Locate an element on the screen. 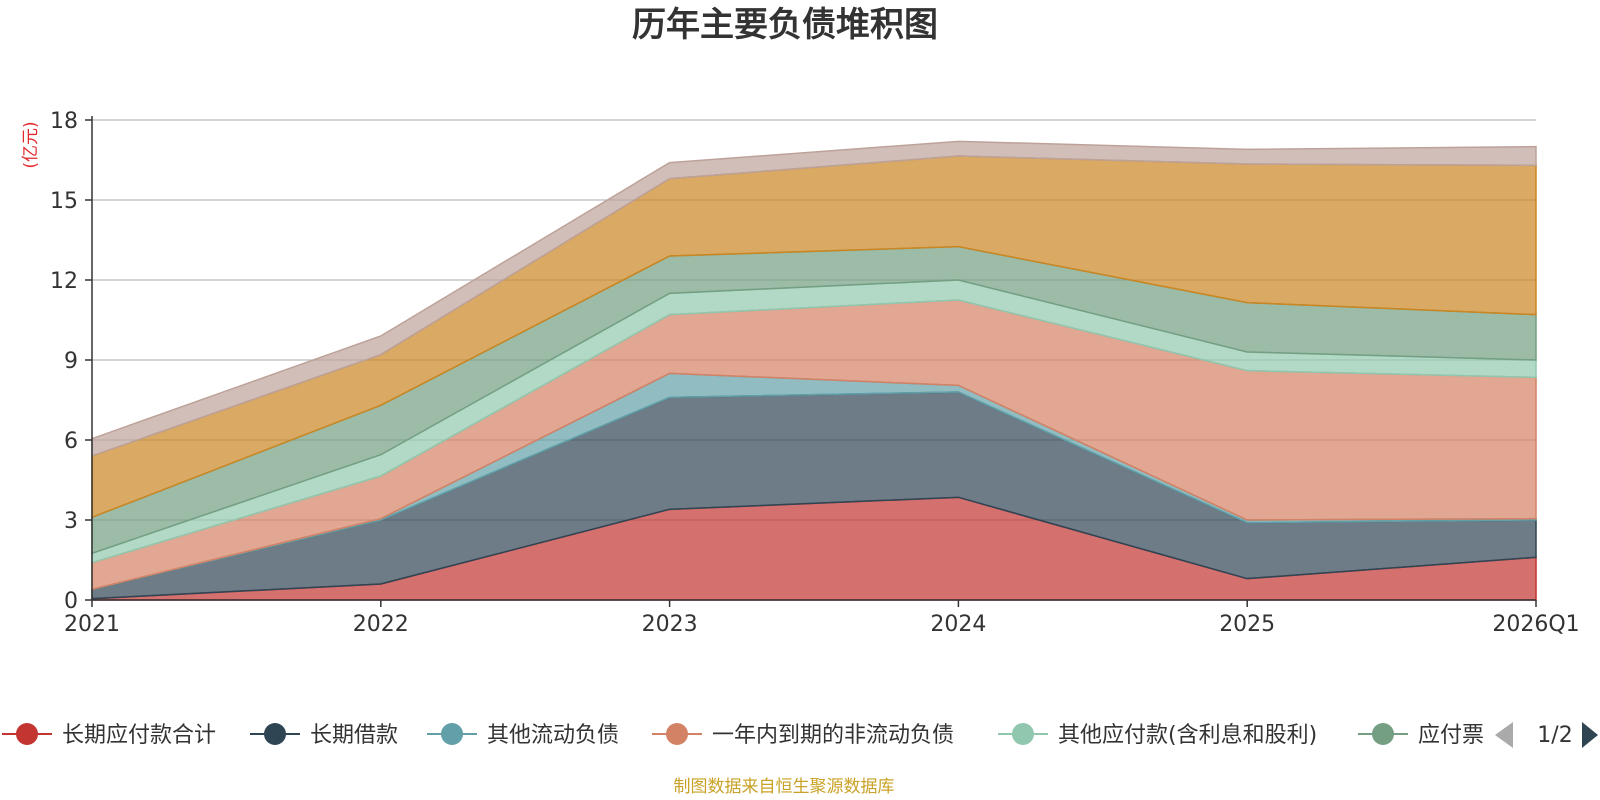  legend-item: 应付票 is located at coordinates (1421, 735).